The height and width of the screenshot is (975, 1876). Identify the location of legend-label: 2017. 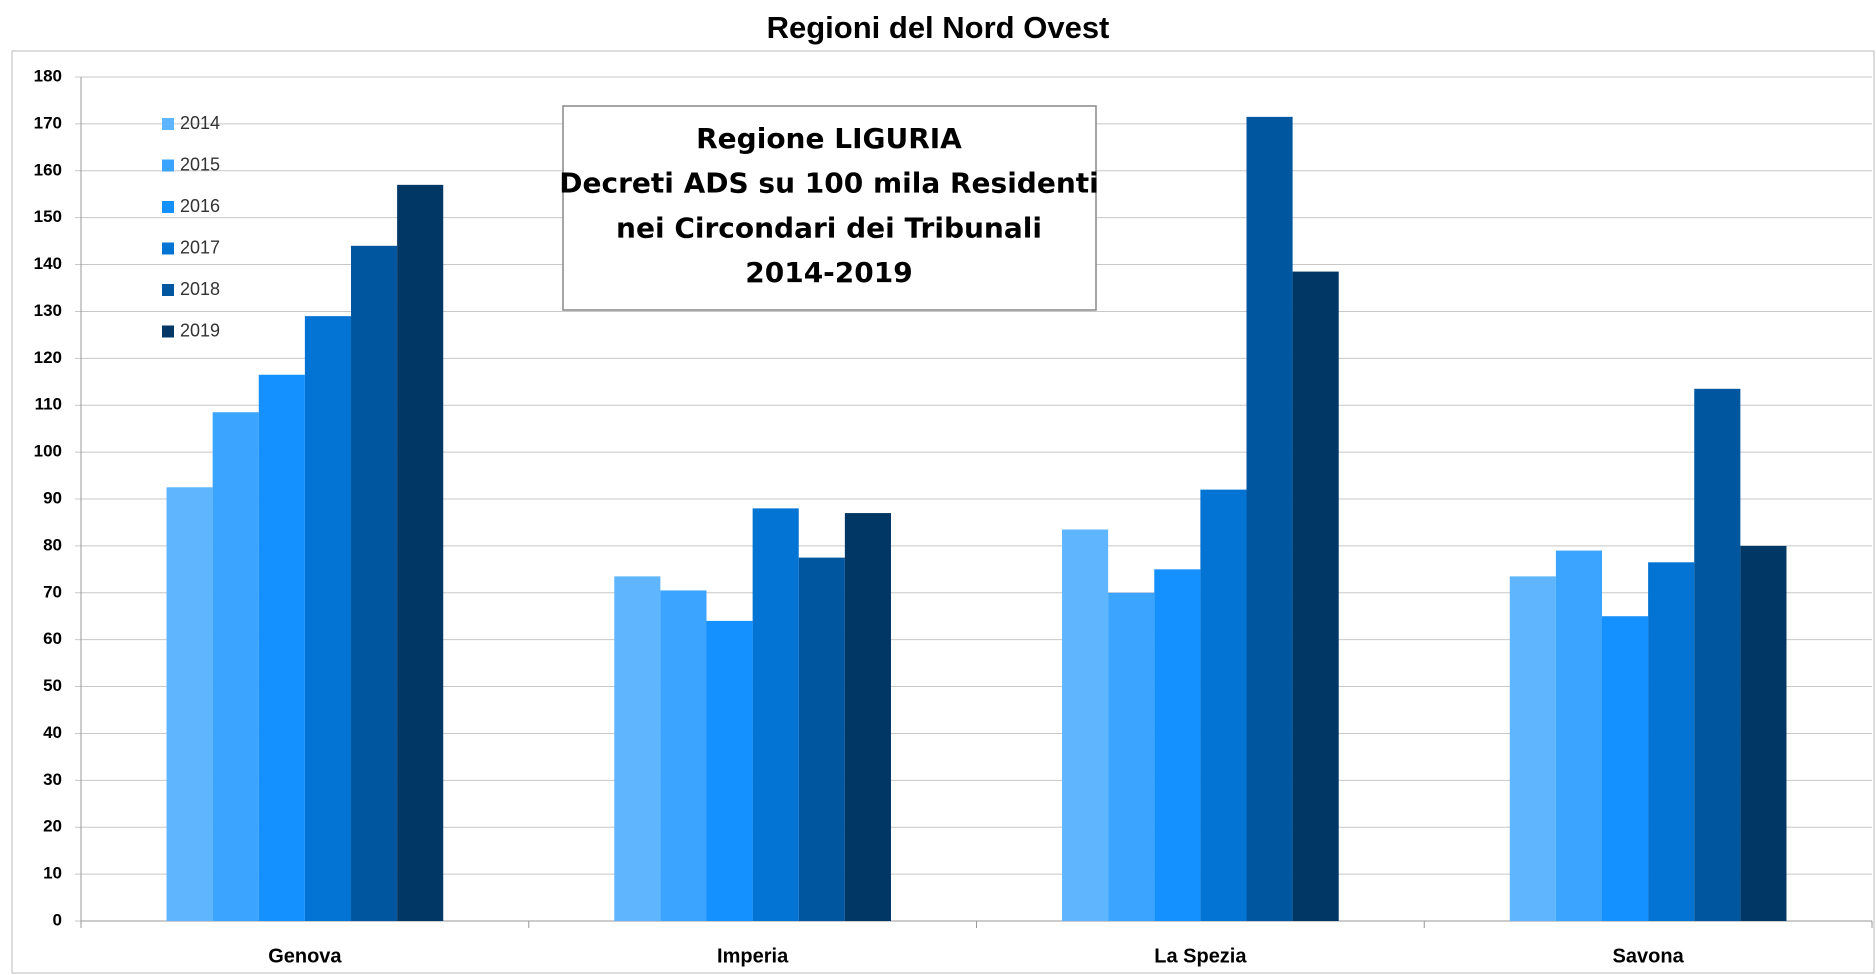
(200, 247).